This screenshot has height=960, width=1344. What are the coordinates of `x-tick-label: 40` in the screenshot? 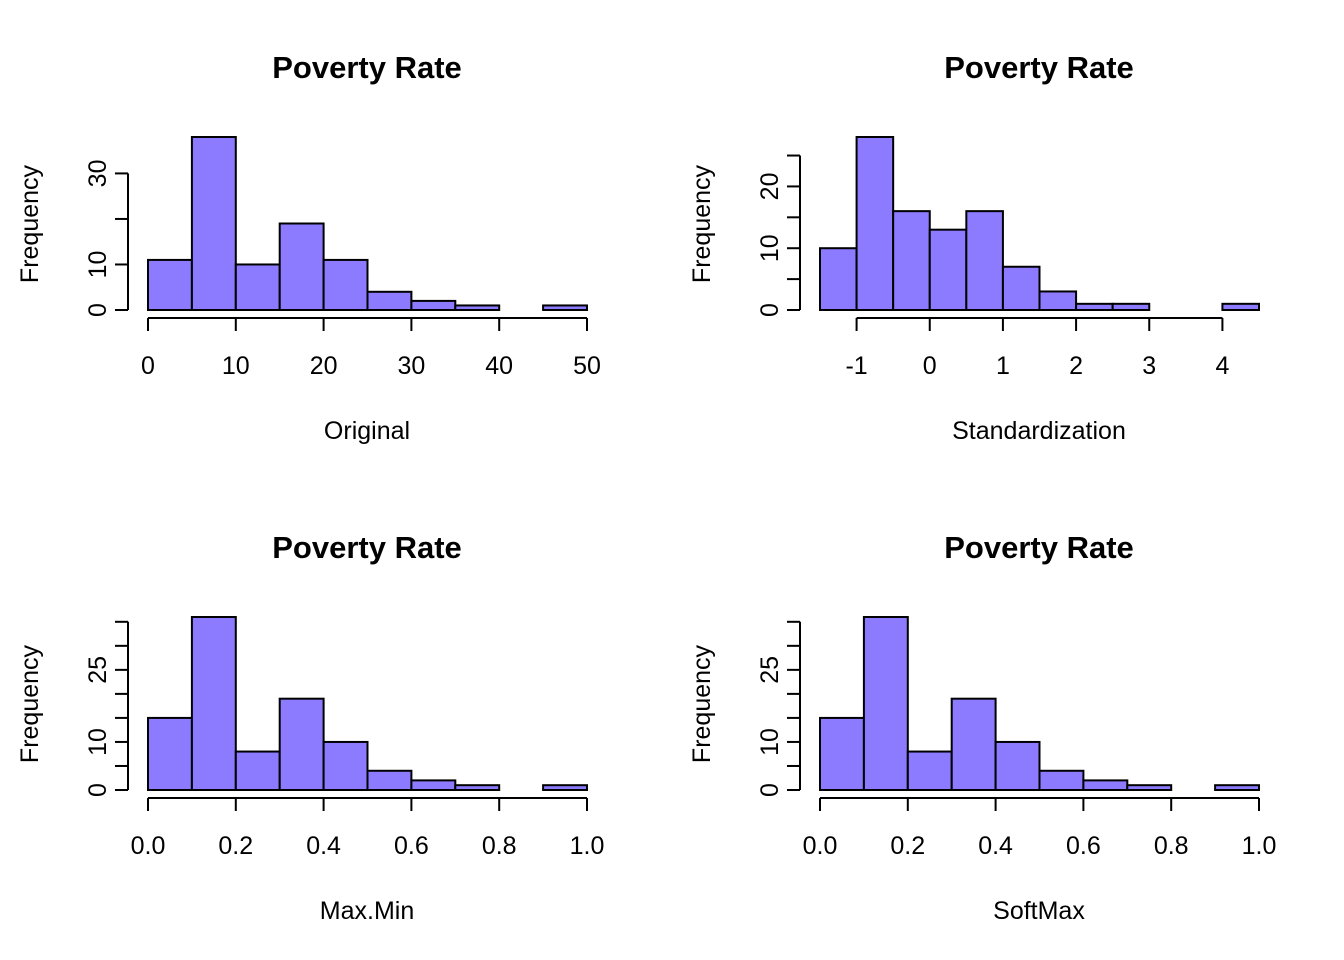 It's located at (499, 366).